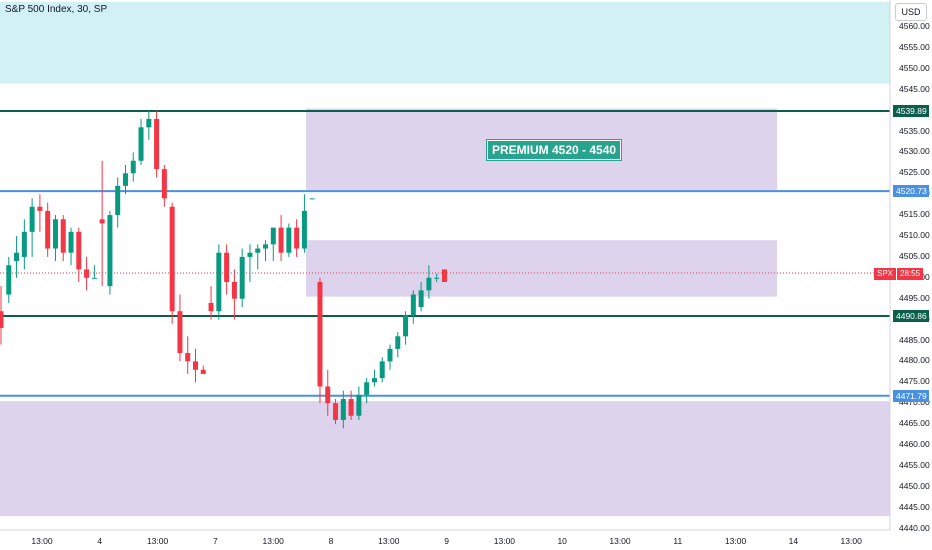  I want to click on time-tick: 8, so click(331, 541).